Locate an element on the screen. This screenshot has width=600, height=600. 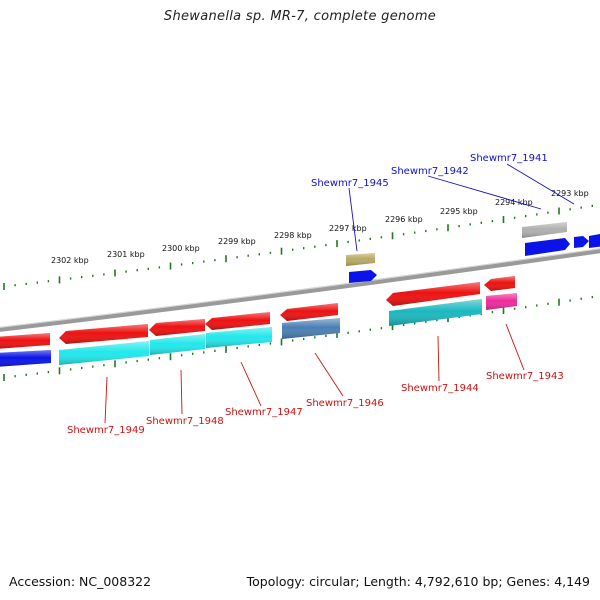
cds-forward-1944 is located at coordinates (433, 294).